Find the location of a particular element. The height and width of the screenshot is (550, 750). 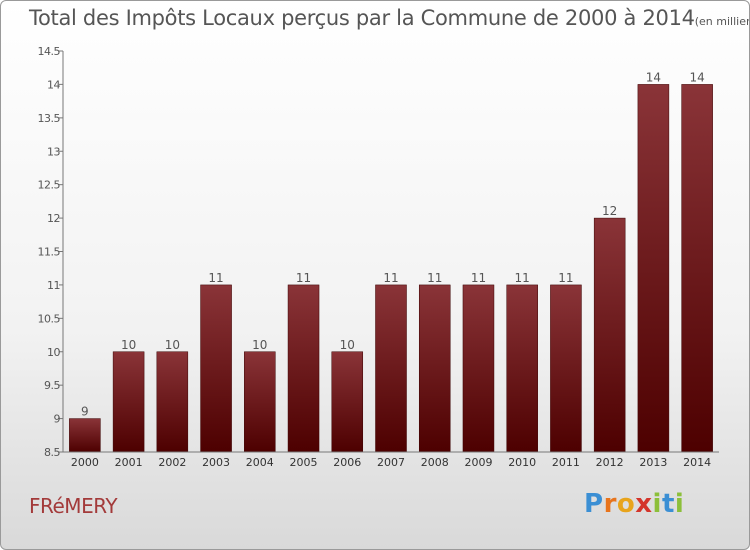

data-label-2007: 11 is located at coordinates (390, 278).